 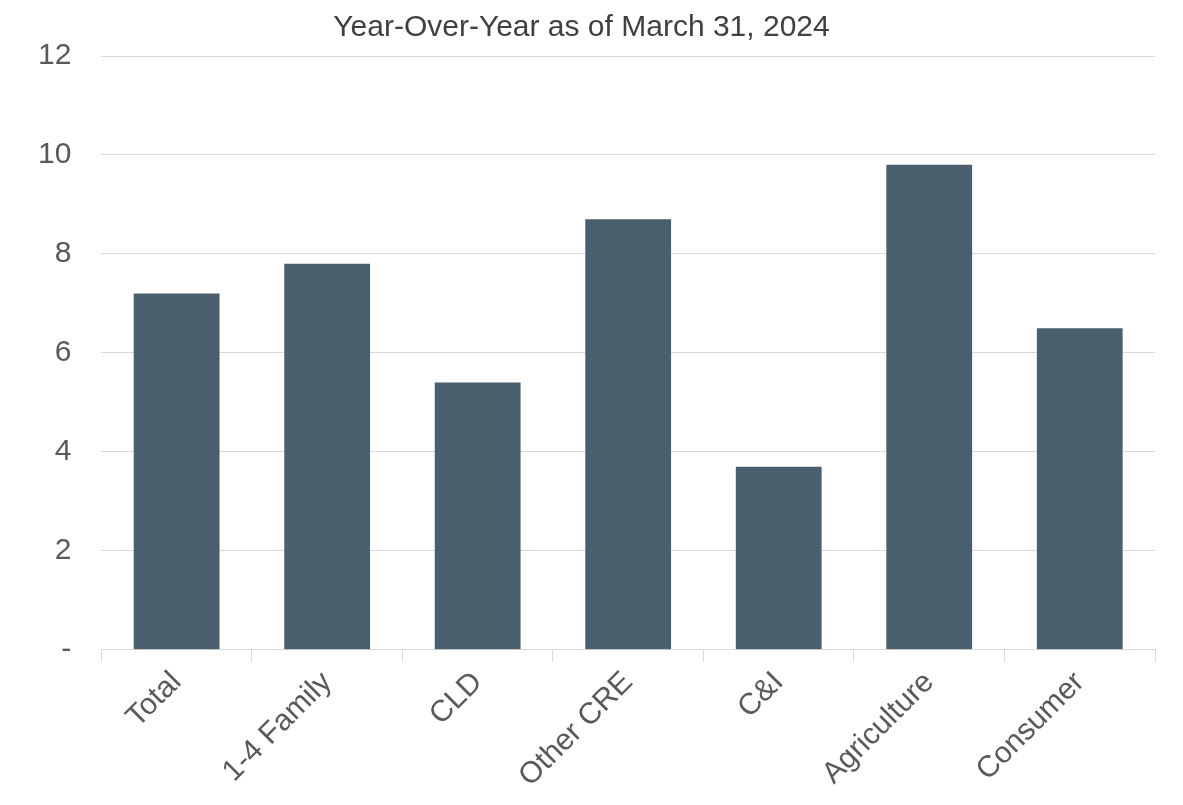 What do you see at coordinates (63, 252) in the screenshot?
I see `y-tick-label: 8` at bounding box center [63, 252].